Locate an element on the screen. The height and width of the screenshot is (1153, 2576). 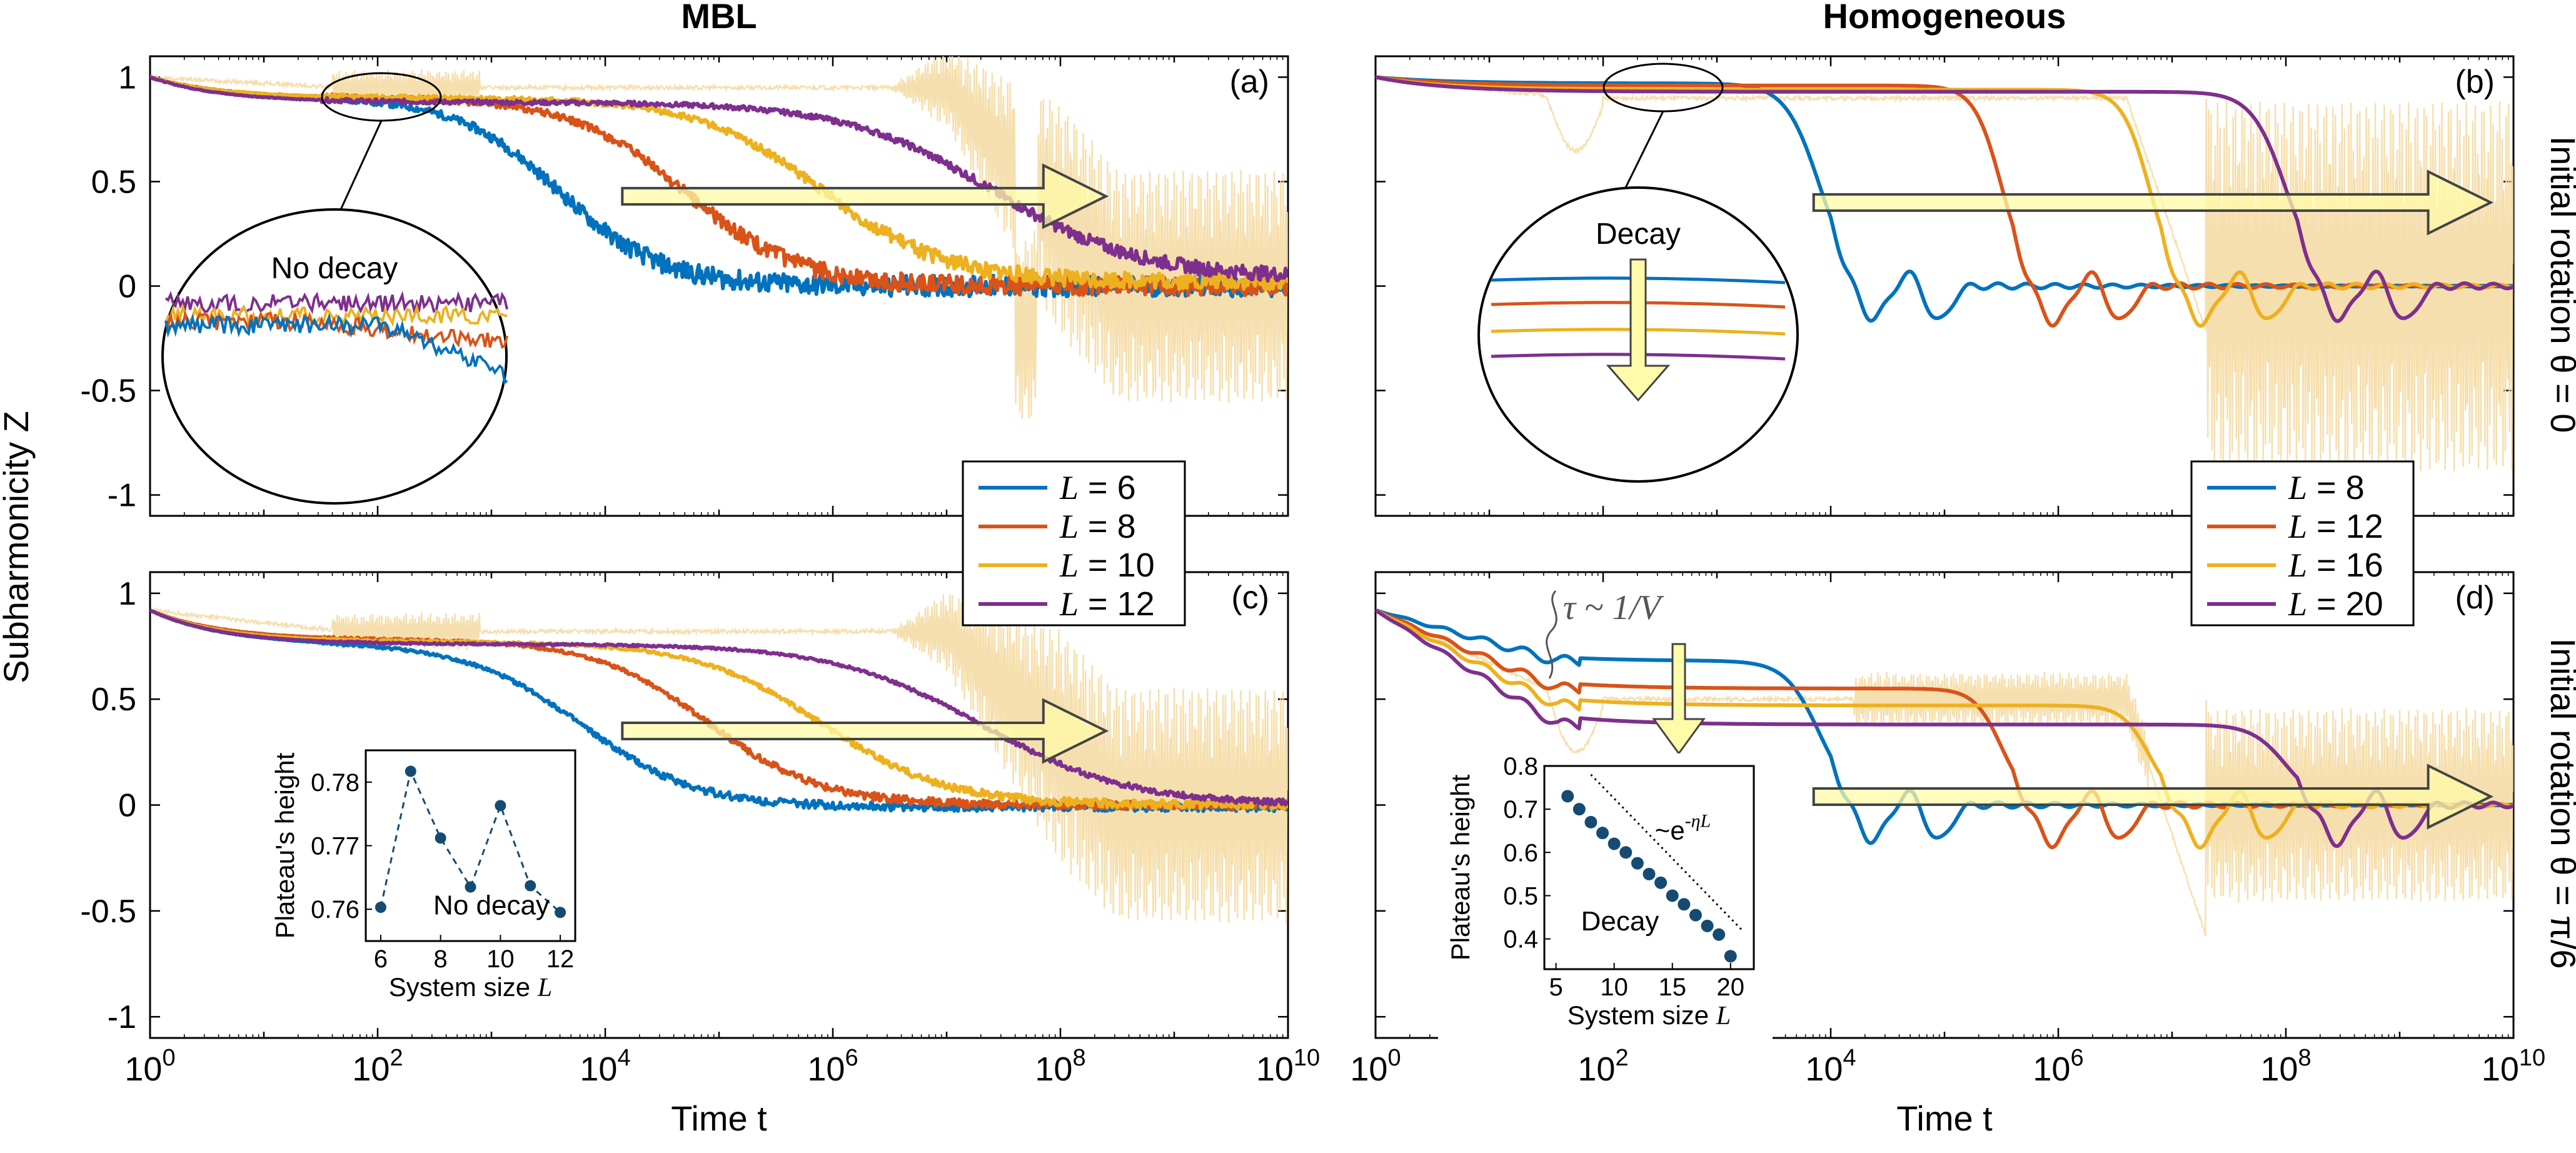
x-tick-label-d: 10⁴ is located at coordinates (1830, 1066).